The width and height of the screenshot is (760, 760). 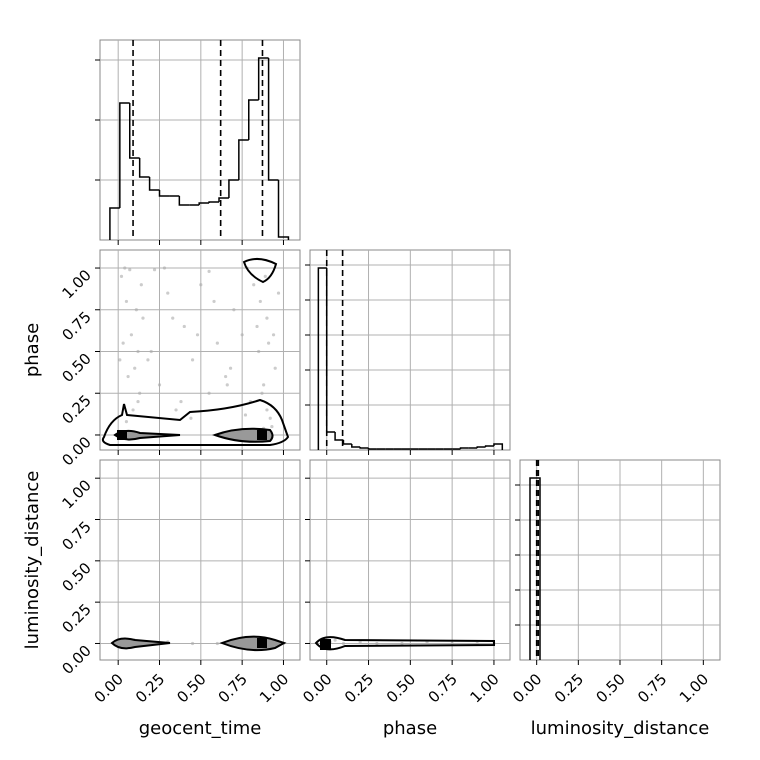 What do you see at coordinates (32, 560) in the screenshot?
I see `y-axis-label: luminosity_distance` at bounding box center [32, 560].